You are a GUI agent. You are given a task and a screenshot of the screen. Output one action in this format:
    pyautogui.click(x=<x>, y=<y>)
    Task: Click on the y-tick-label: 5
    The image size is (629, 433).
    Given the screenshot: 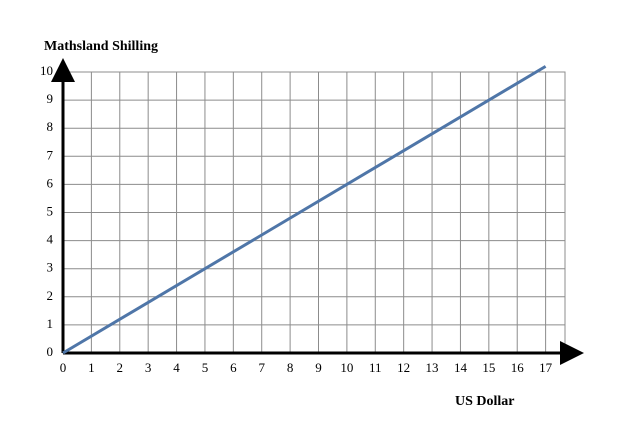 What is the action you would take?
    pyautogui.click(x=50, y=210)
    